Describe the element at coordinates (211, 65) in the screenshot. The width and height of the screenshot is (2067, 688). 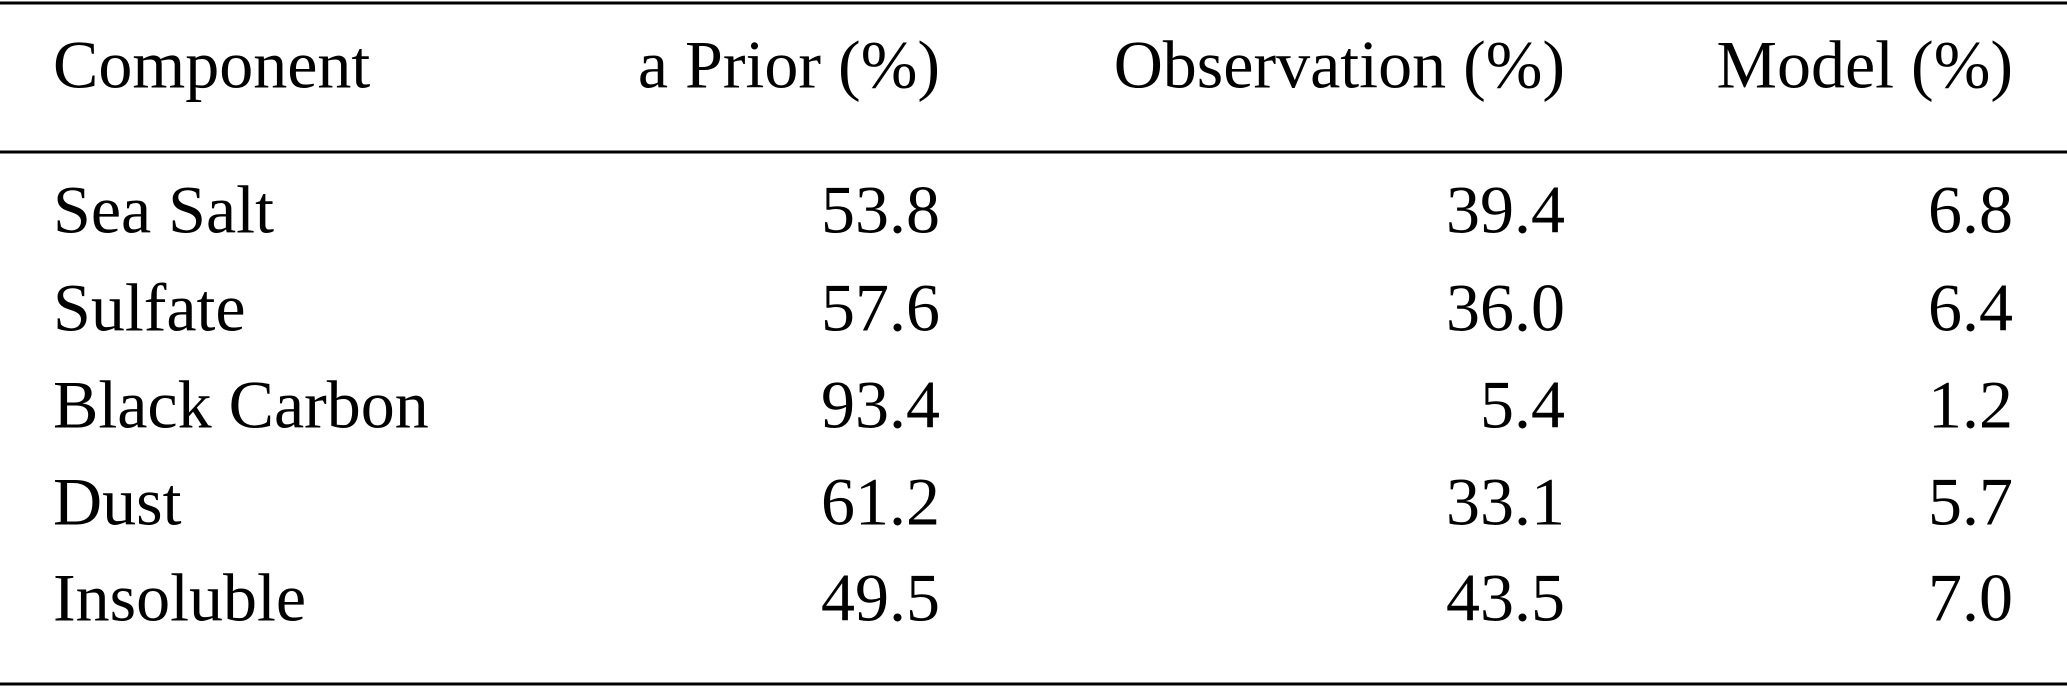
I see `header-cell: Component` at that location.